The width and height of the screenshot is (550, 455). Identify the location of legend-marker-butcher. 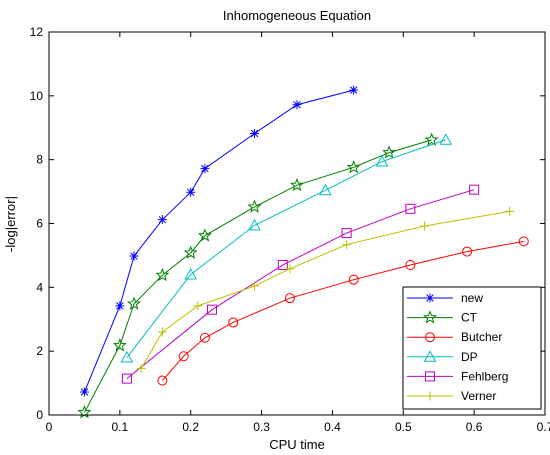
(430, 337).